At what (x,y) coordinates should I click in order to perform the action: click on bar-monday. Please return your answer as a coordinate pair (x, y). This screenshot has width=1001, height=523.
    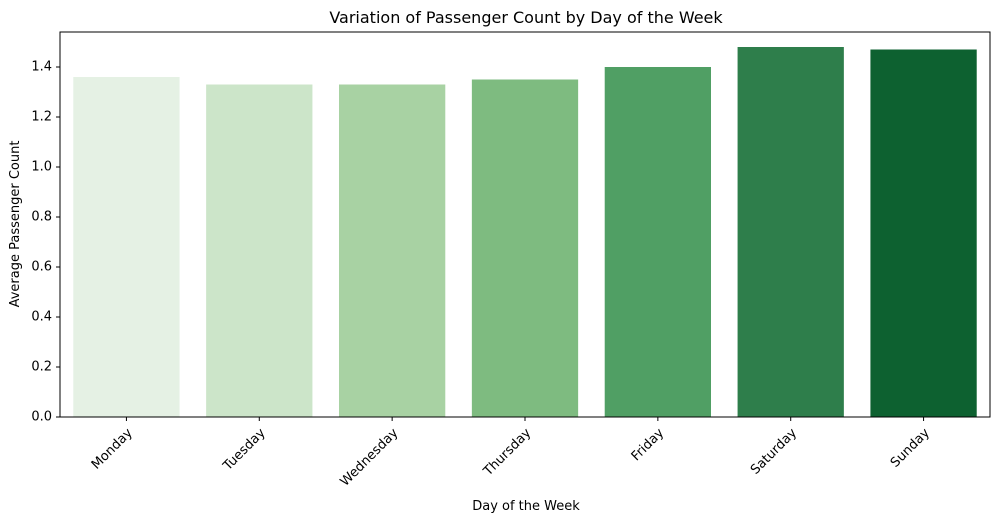
    Looking at the image, I should click on (126, 247).